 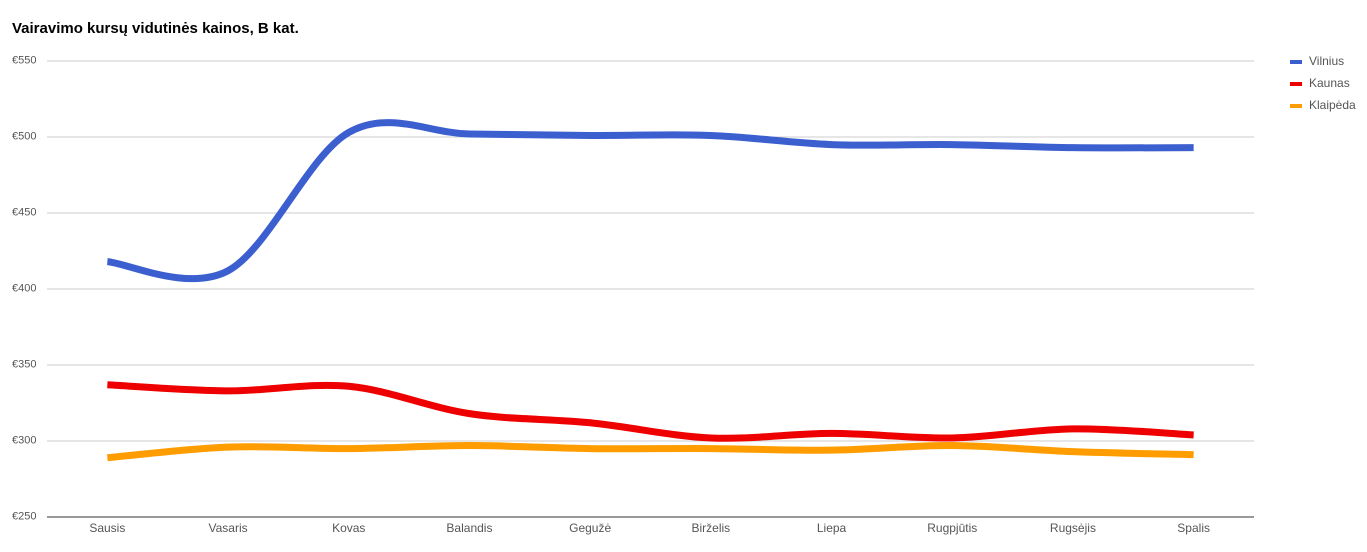 What do you see at coordinates (24, 60) in the screenshot?
I see `y-tick-label: €550` at bounding box center [24, 60].